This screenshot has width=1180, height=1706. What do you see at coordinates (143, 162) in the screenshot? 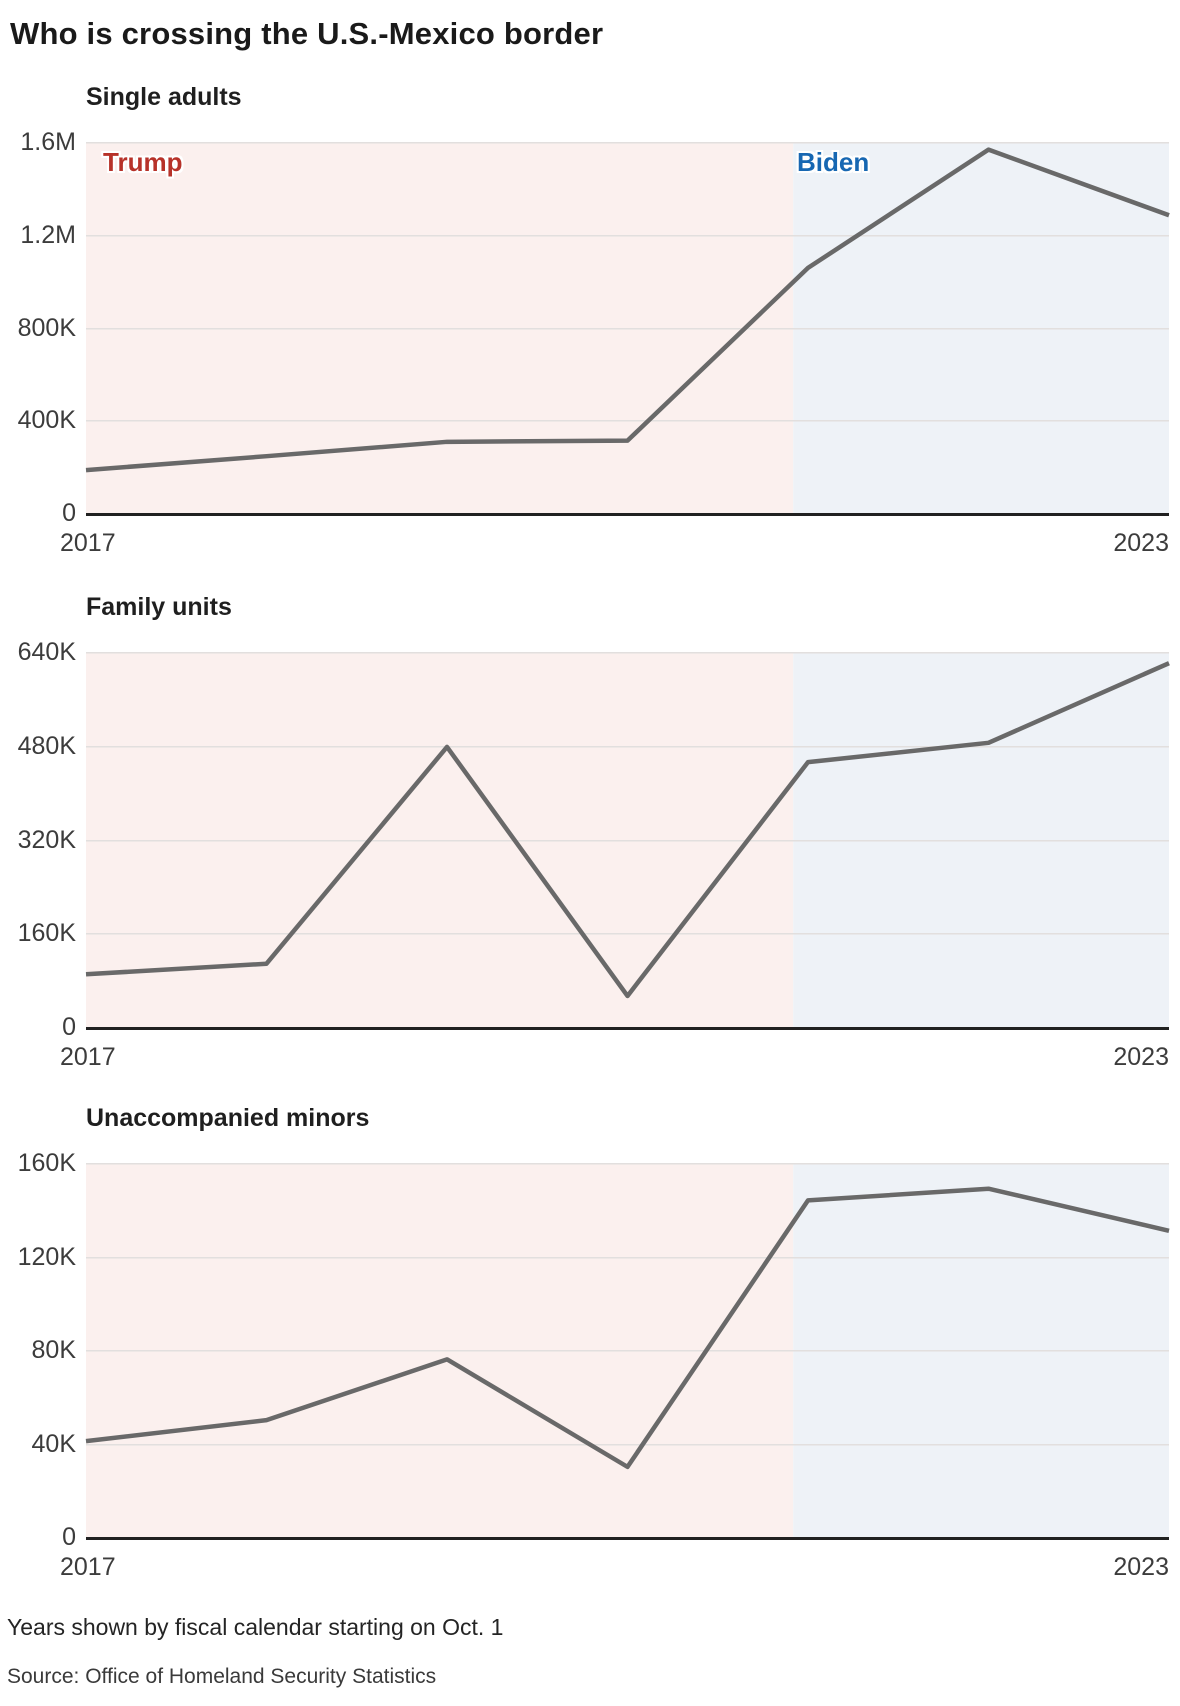
I see `era-label-trump: Trump` at bounding box center [143, 162].